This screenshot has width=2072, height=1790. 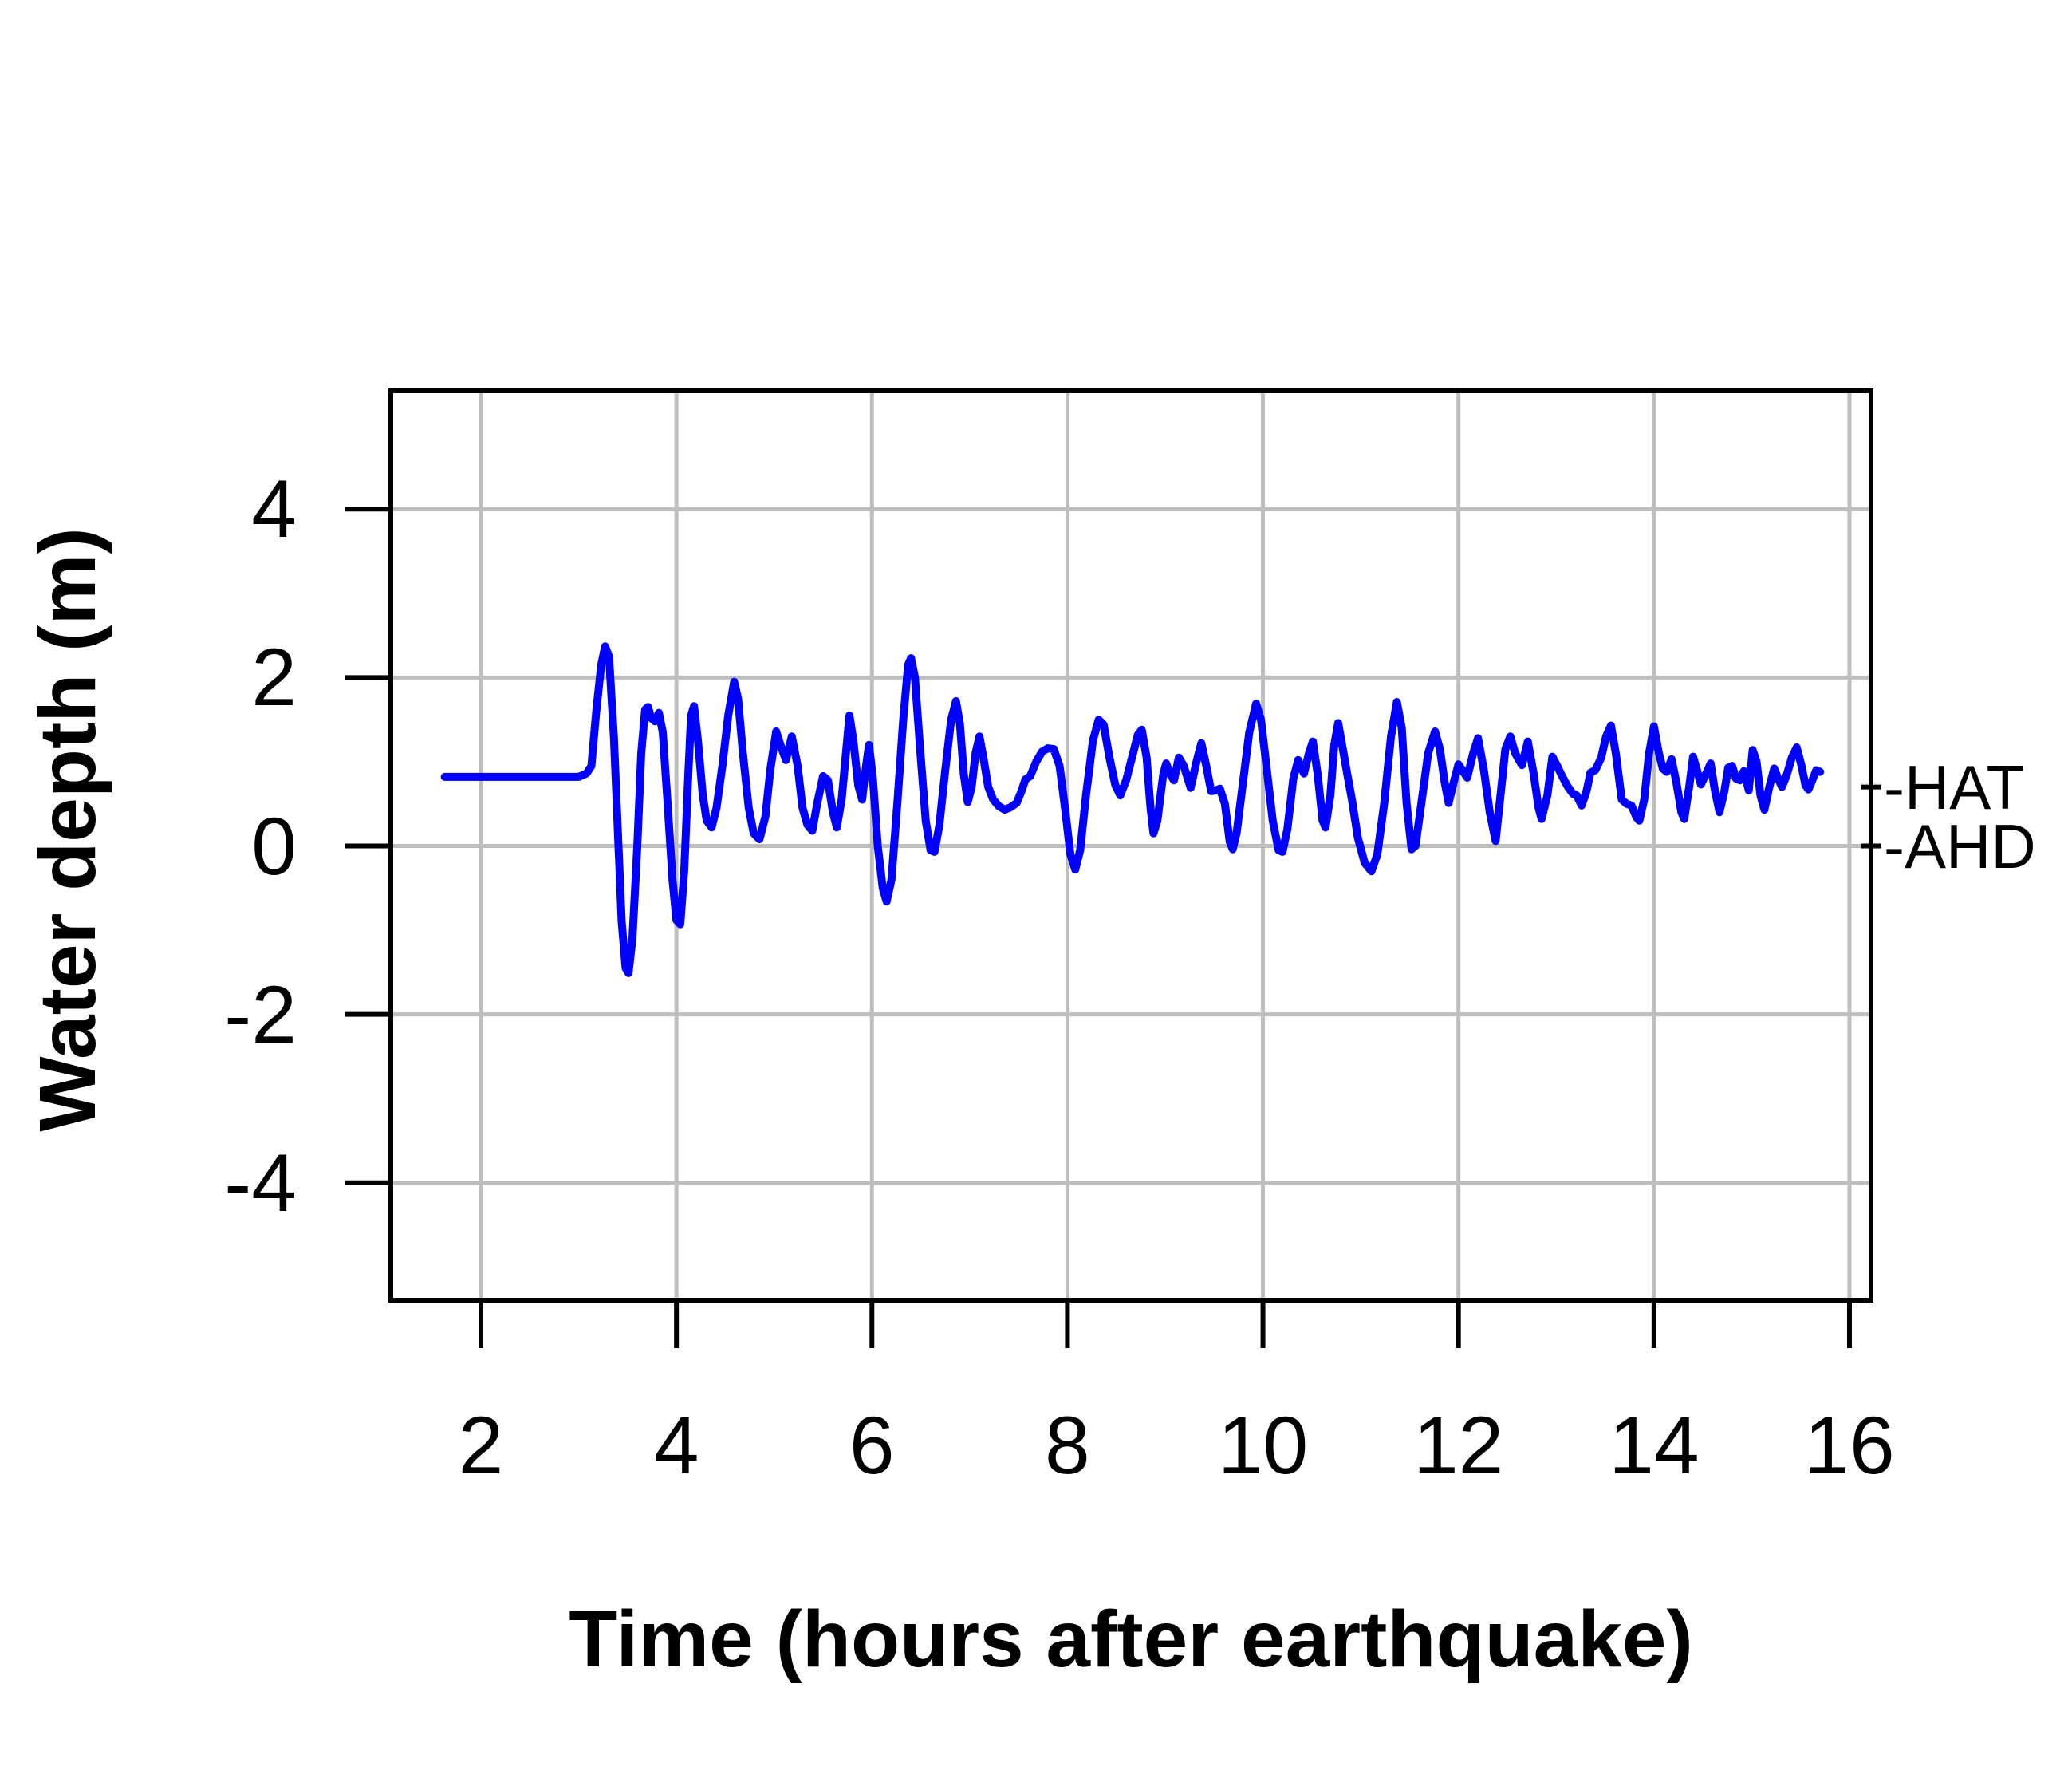 I want to click on x-tick-label: 16, so click(x=1849, y=1445).